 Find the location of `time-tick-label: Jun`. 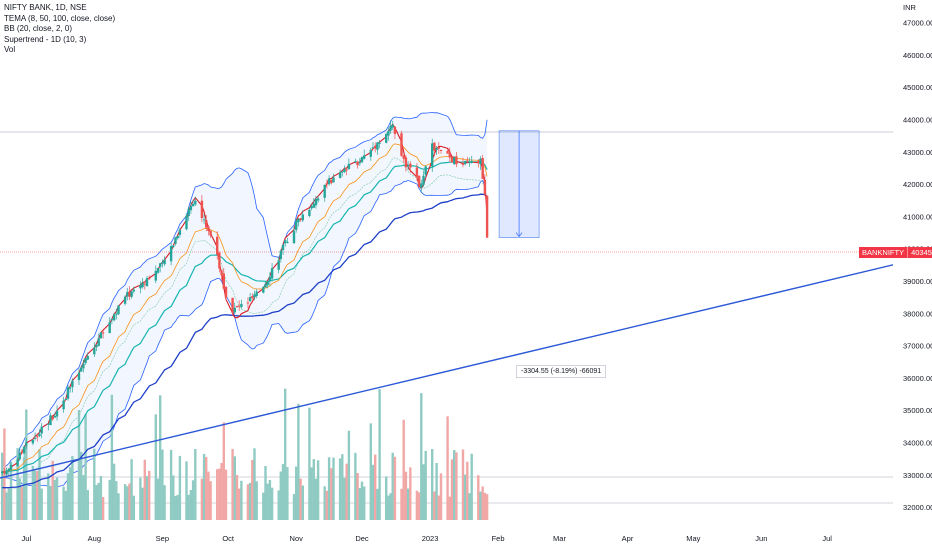

time-tick-label: Jun is located at coordinates (761, 538).